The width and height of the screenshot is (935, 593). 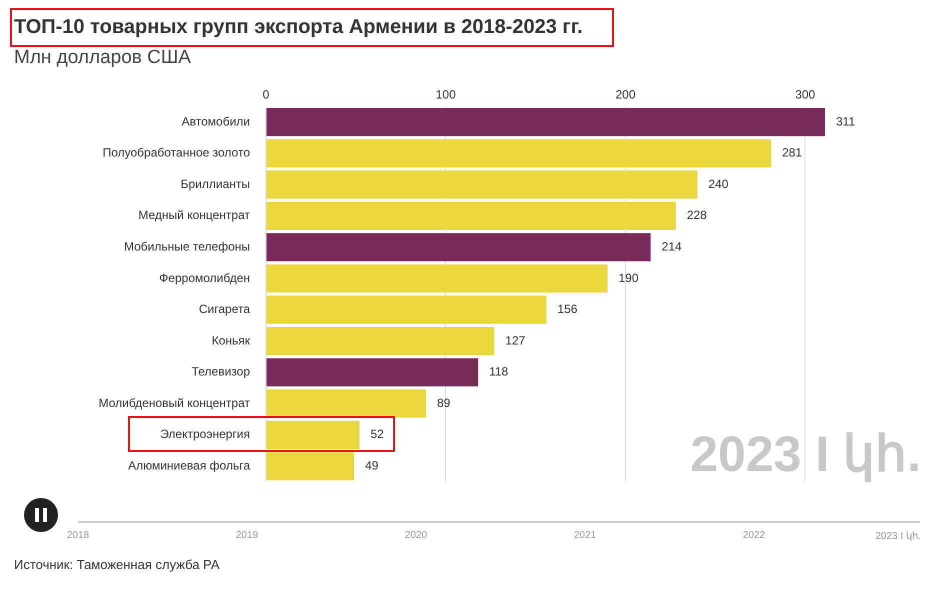 What do you see at coordinates (204, 277) in the screenshot?
I see `y-tick-label: Ферромолибден` at bounding box center [204, 277].